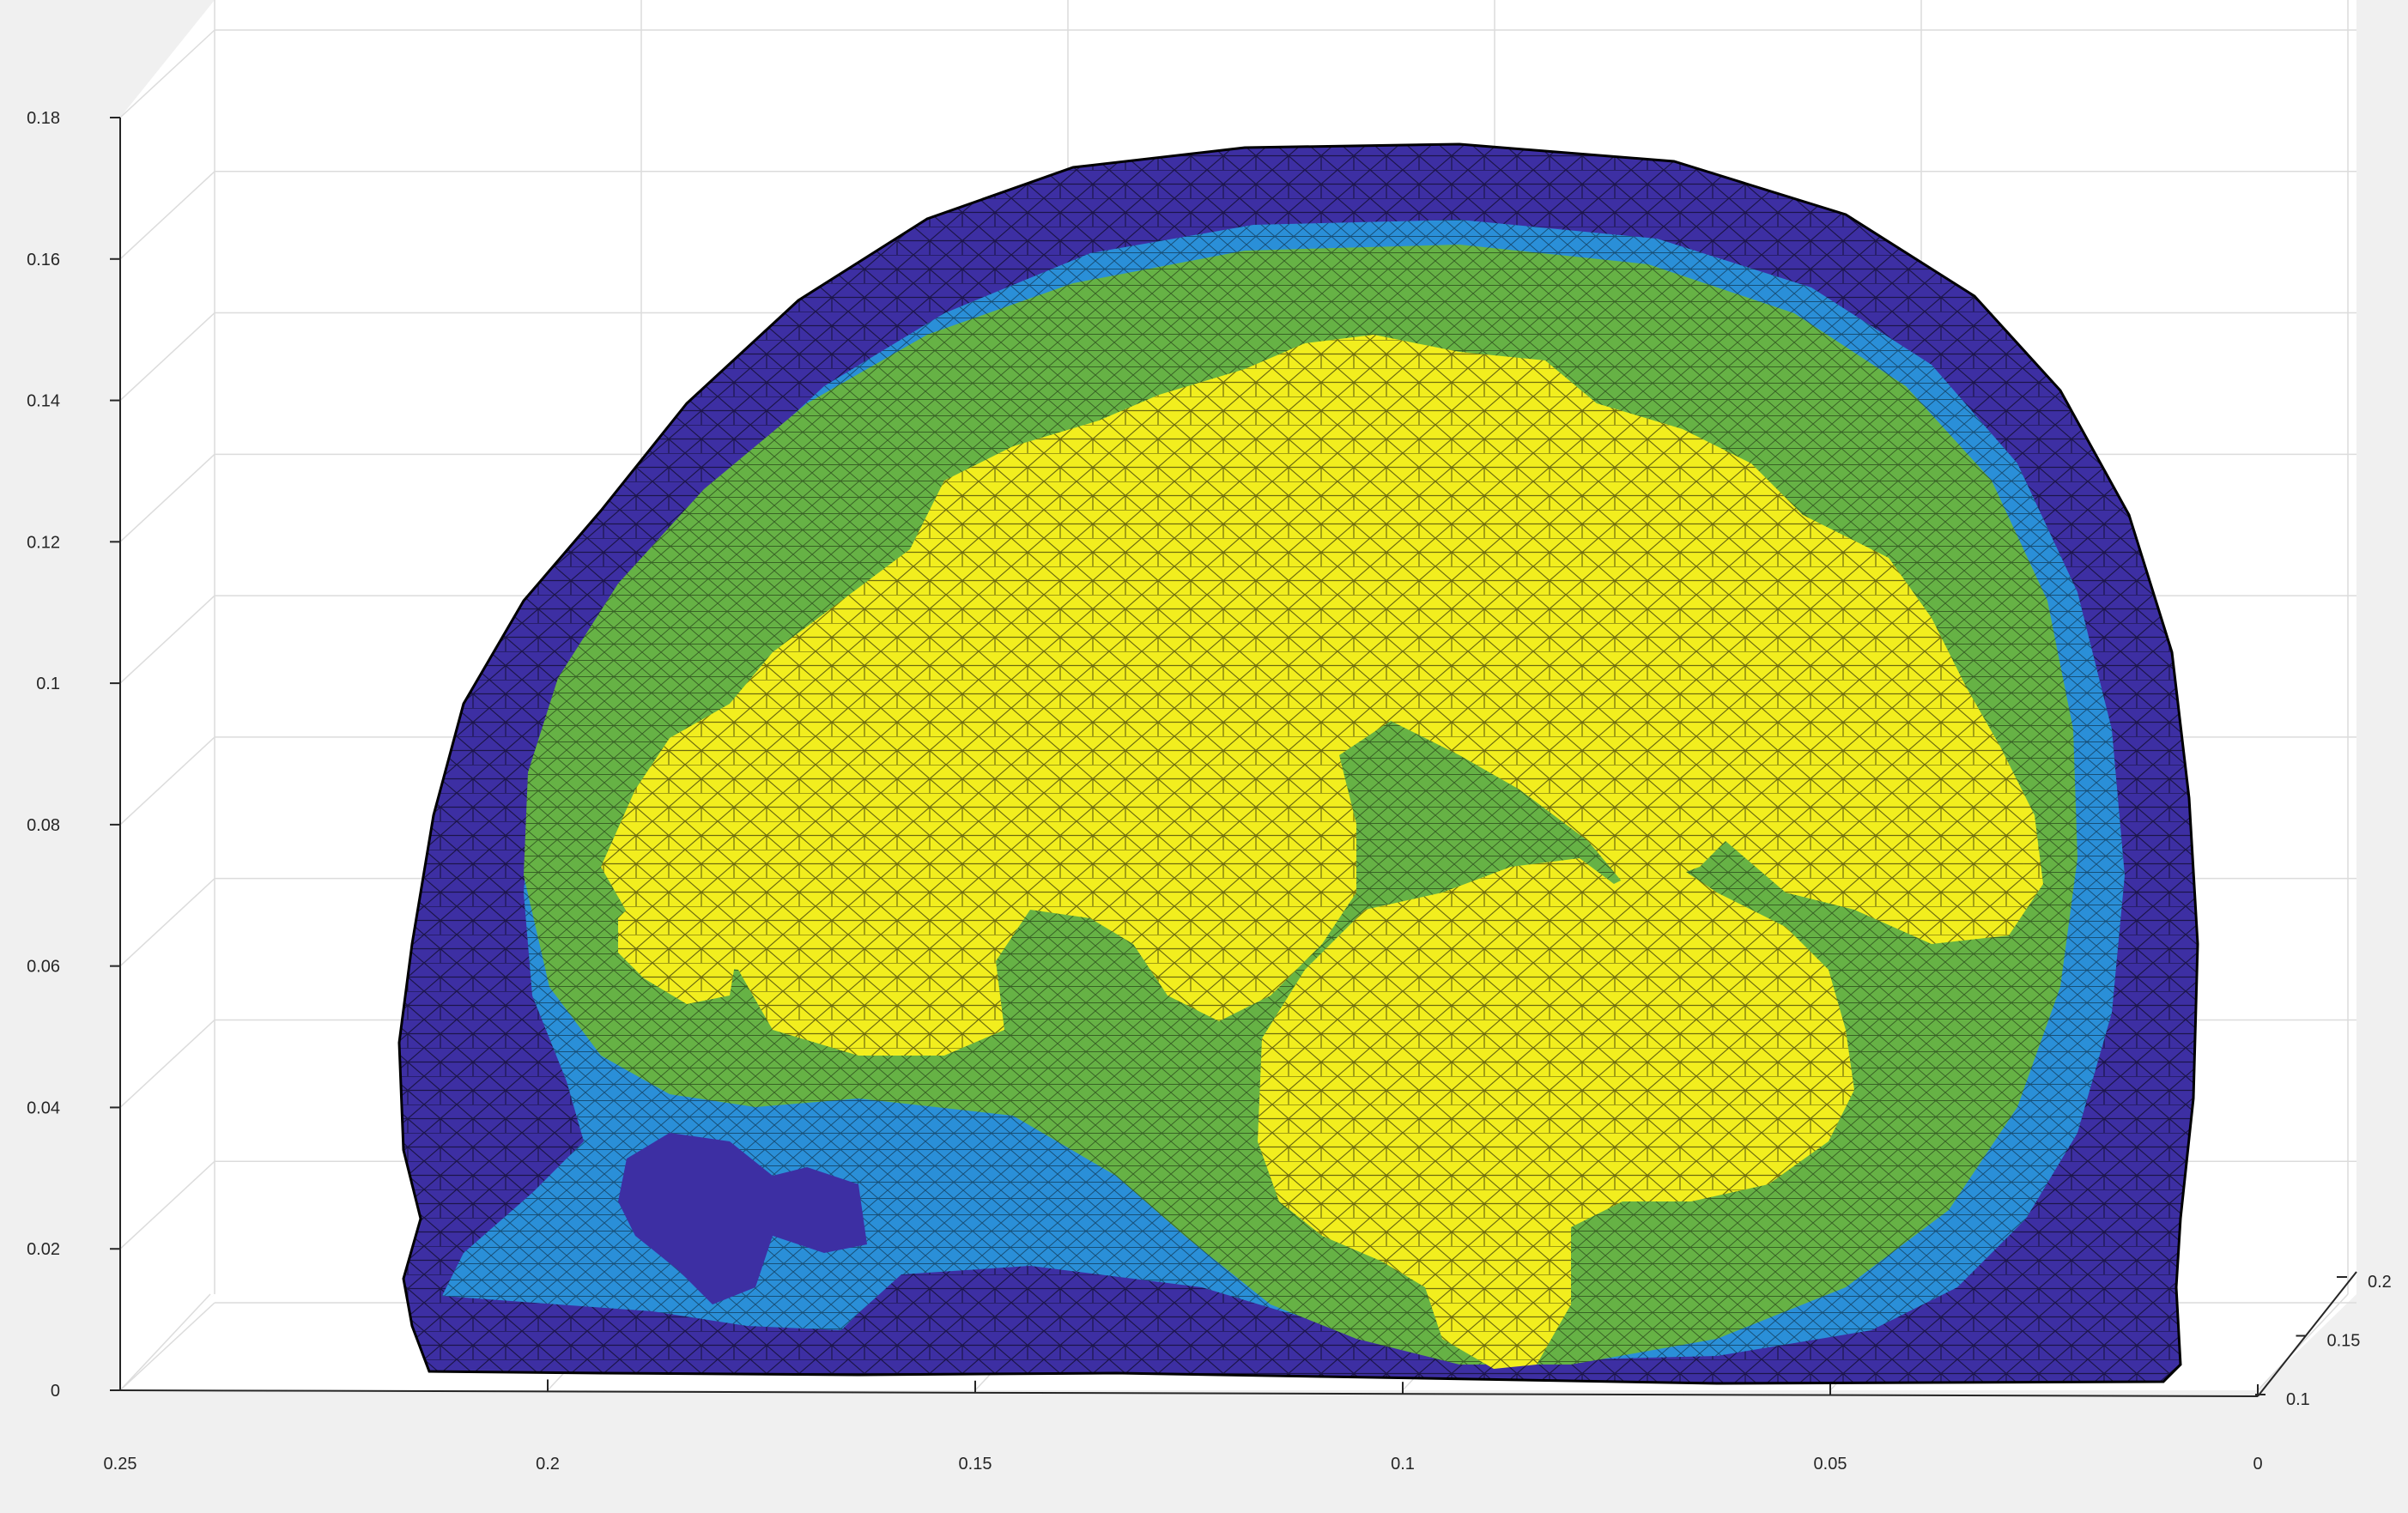 The width and height of the screenshot is (2408, 1513). Describe the element at coordinates (44, 1249) in the screenshot. I see `z-tick-label: 0.02` at that location.